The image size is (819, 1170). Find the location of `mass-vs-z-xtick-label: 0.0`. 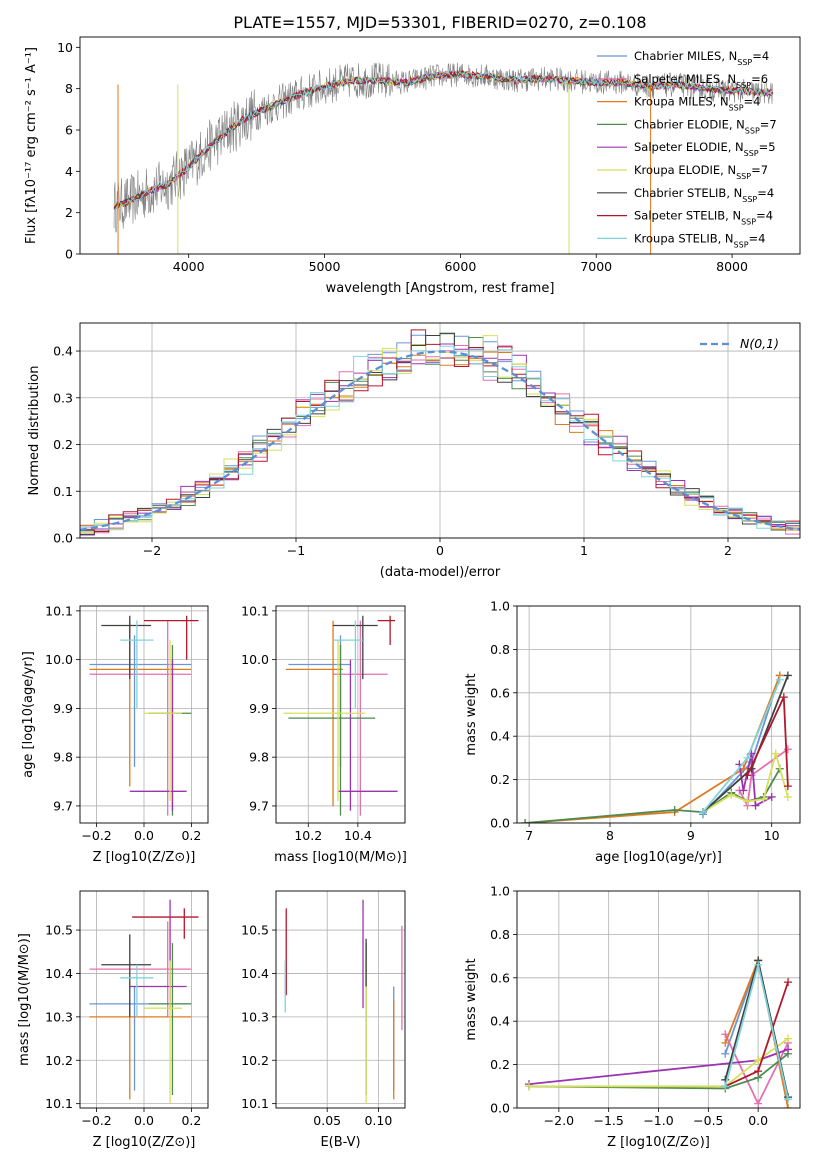

mass-vs-z-xtick-label: 0.0 is located at coordinates (144, 1120).